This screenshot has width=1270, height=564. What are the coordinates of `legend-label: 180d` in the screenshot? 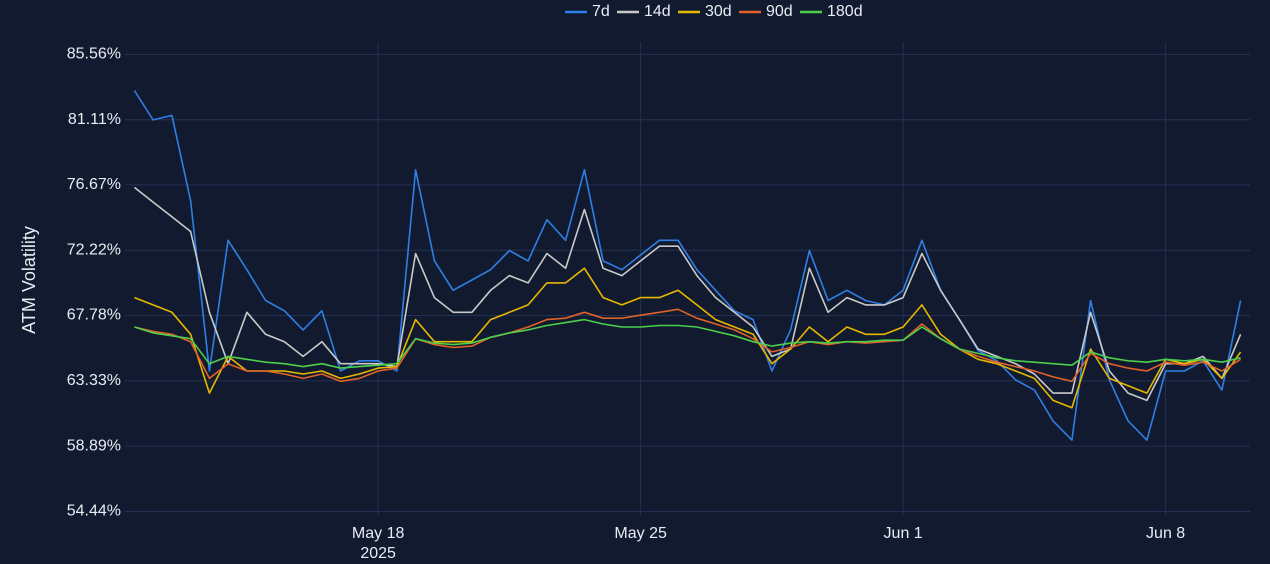 It's located at (845, 11).